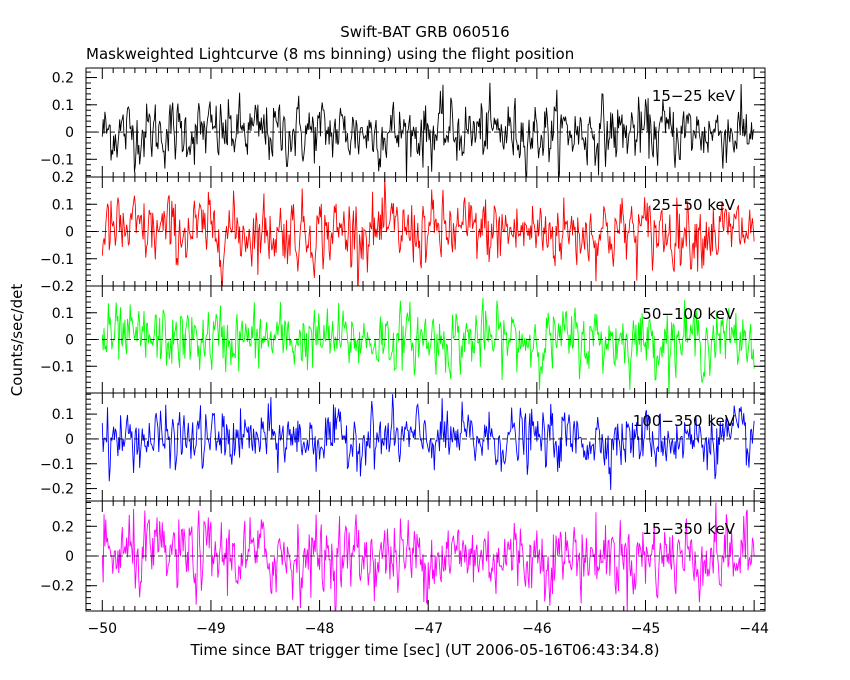 This screenshot has height=680, width=850. Describe the element at coordinates (103, 629) in the screenshot. I see `x-tick-label: −50` at that location.